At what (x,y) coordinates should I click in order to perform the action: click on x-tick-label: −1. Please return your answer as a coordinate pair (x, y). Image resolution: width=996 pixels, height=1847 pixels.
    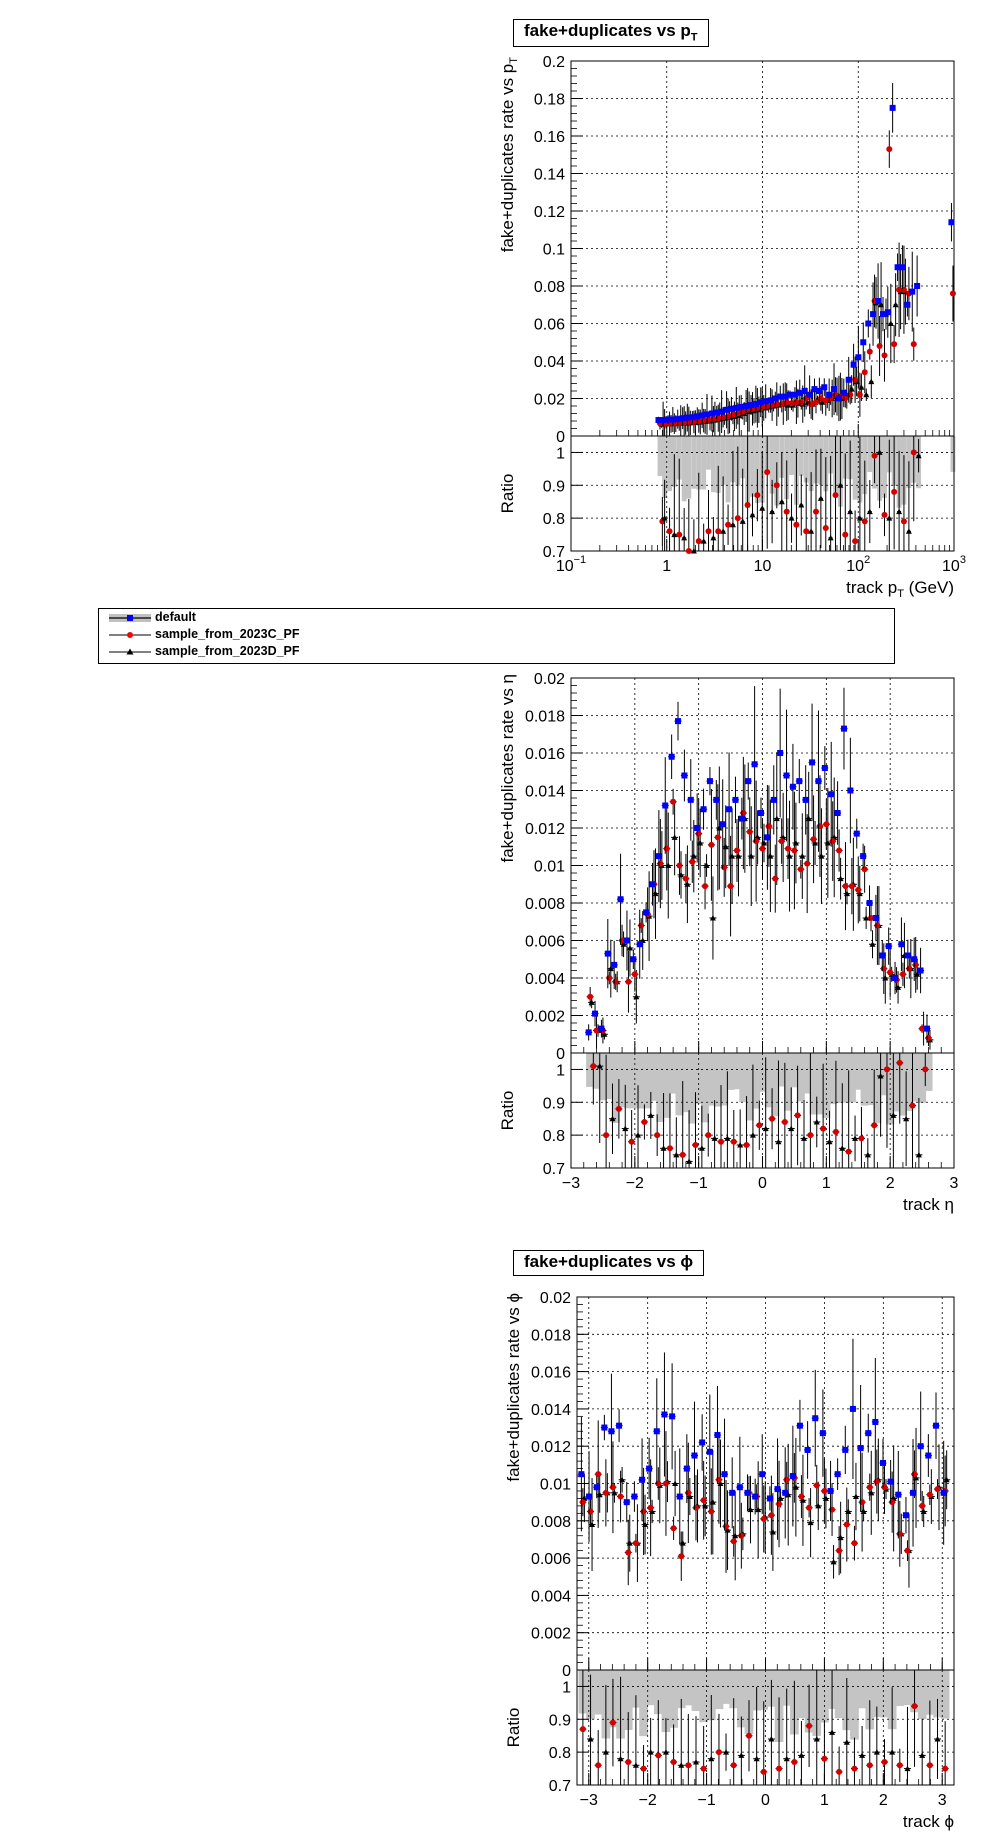
    Looking at the image, I should click on (706, 1800).